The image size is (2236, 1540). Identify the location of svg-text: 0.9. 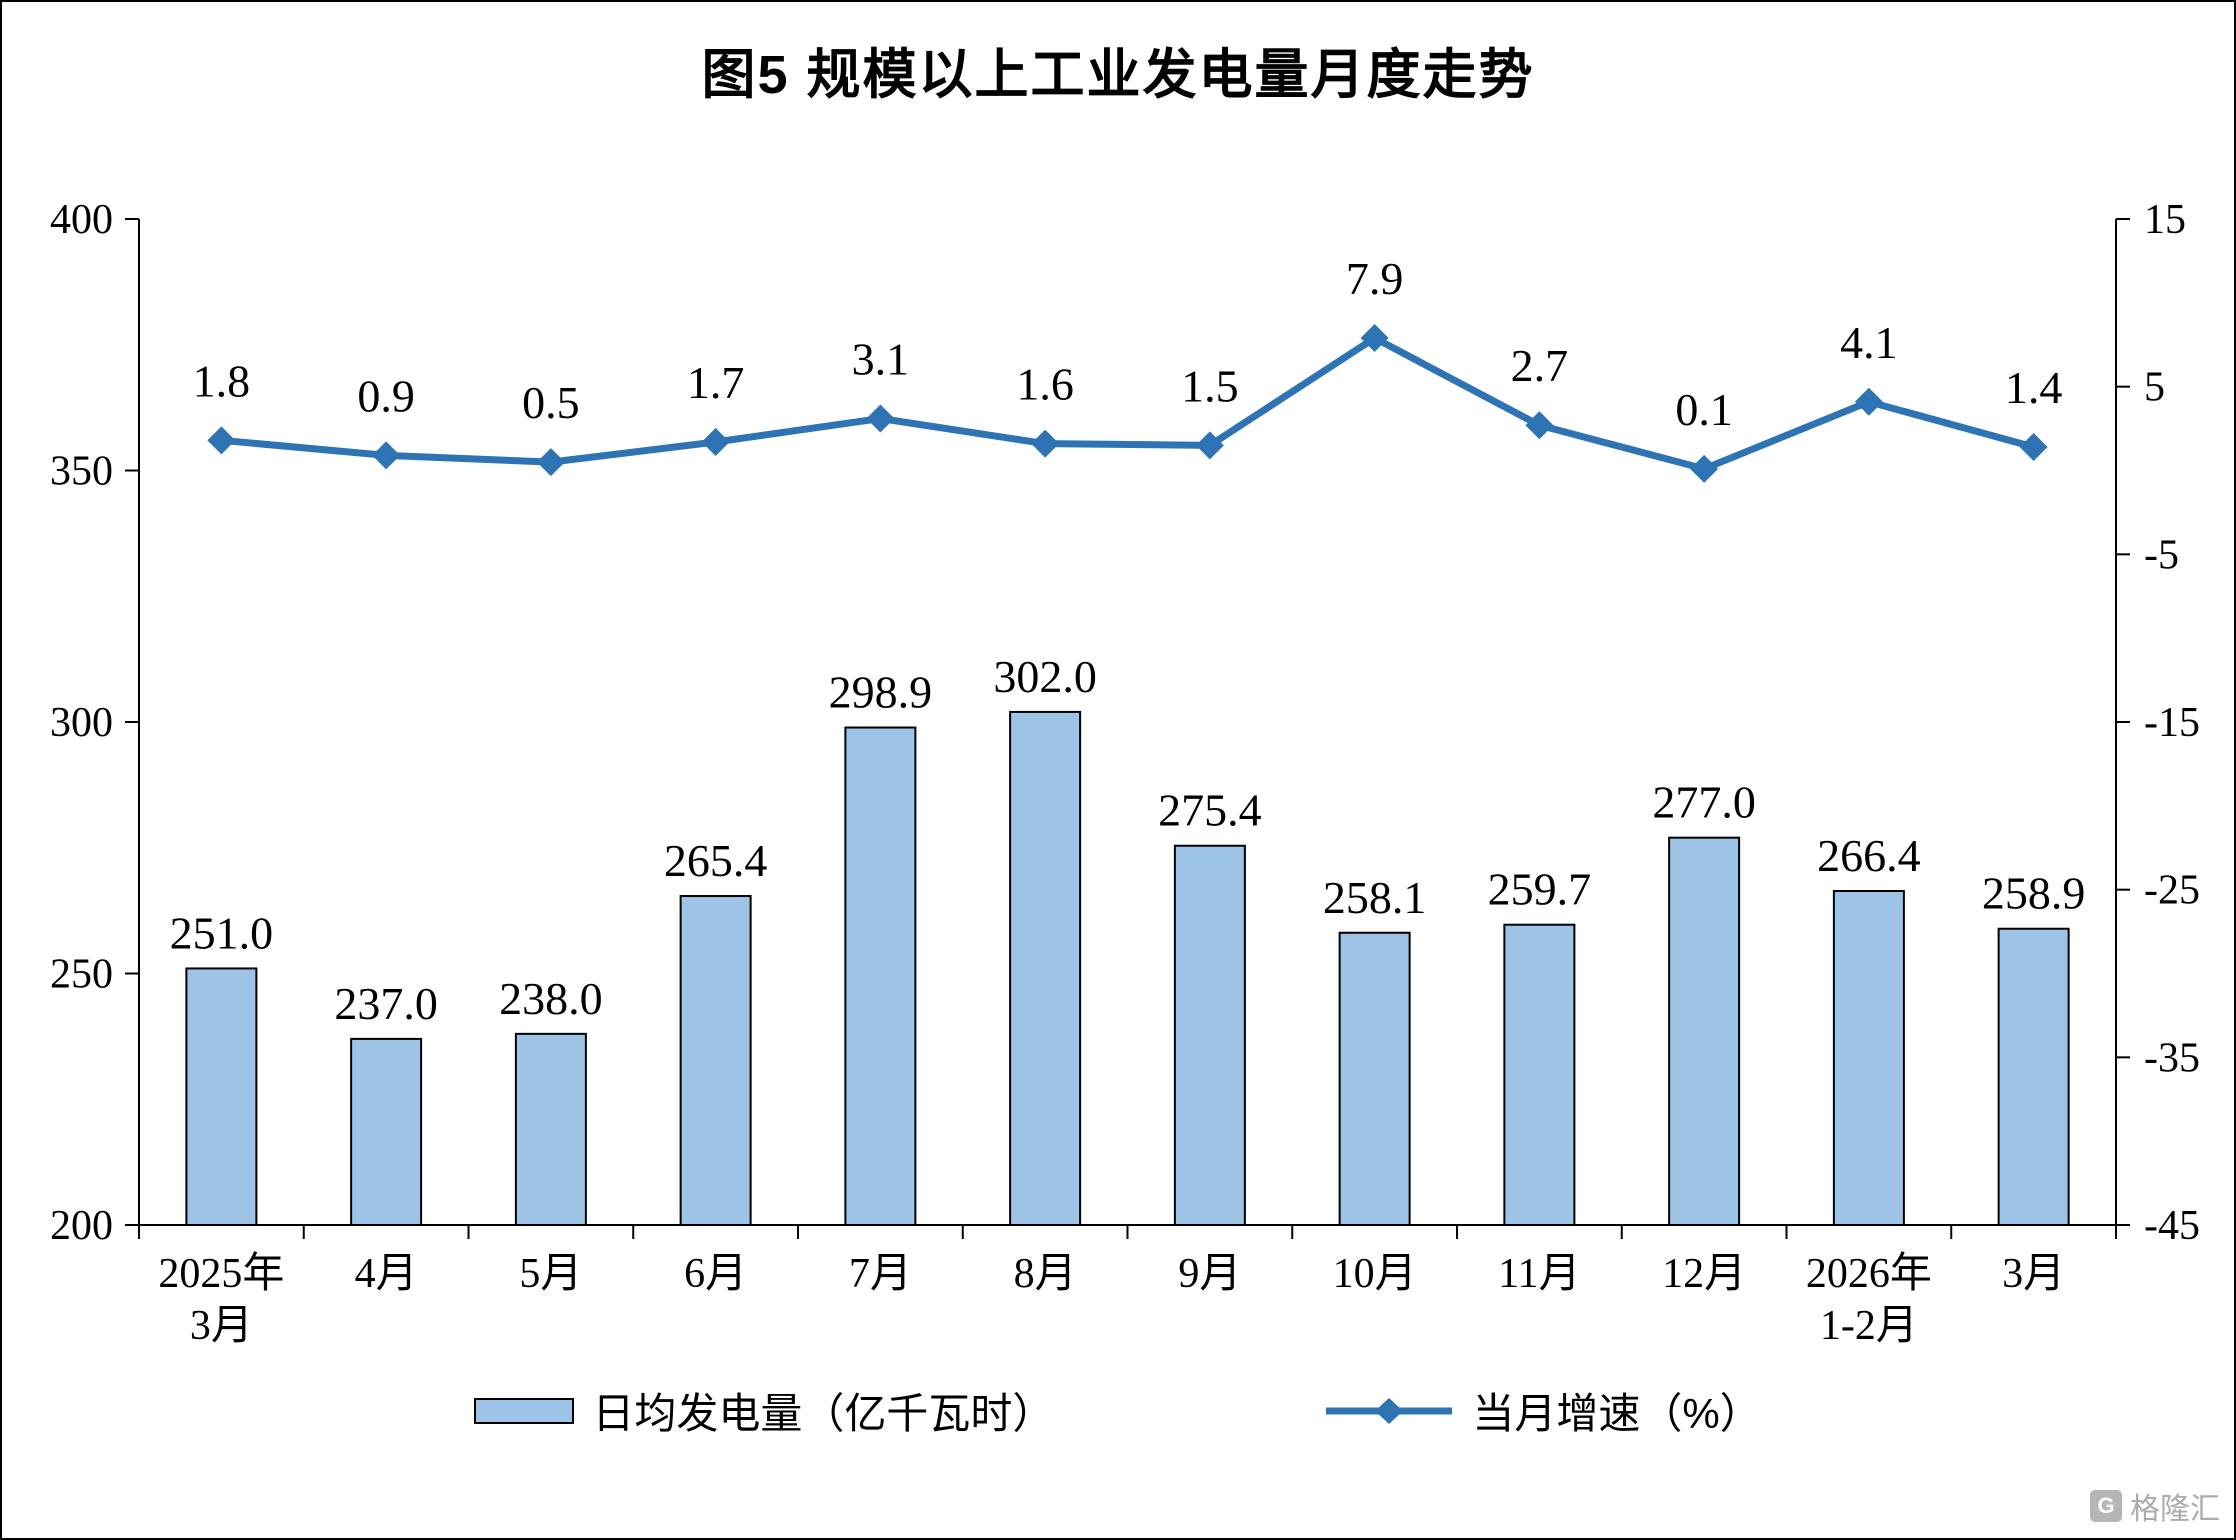
(386, 395).